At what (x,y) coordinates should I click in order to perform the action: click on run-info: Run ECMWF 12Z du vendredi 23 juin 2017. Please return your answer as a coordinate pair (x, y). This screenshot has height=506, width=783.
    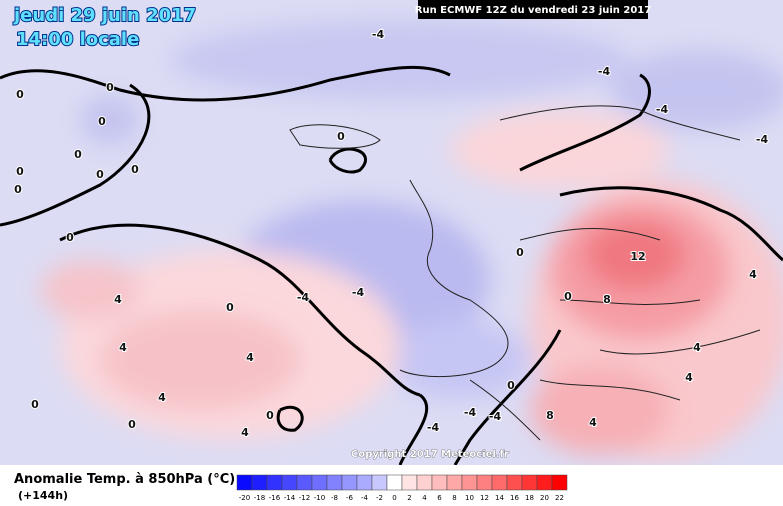
    Looking at the image, I should click on (533, 10).